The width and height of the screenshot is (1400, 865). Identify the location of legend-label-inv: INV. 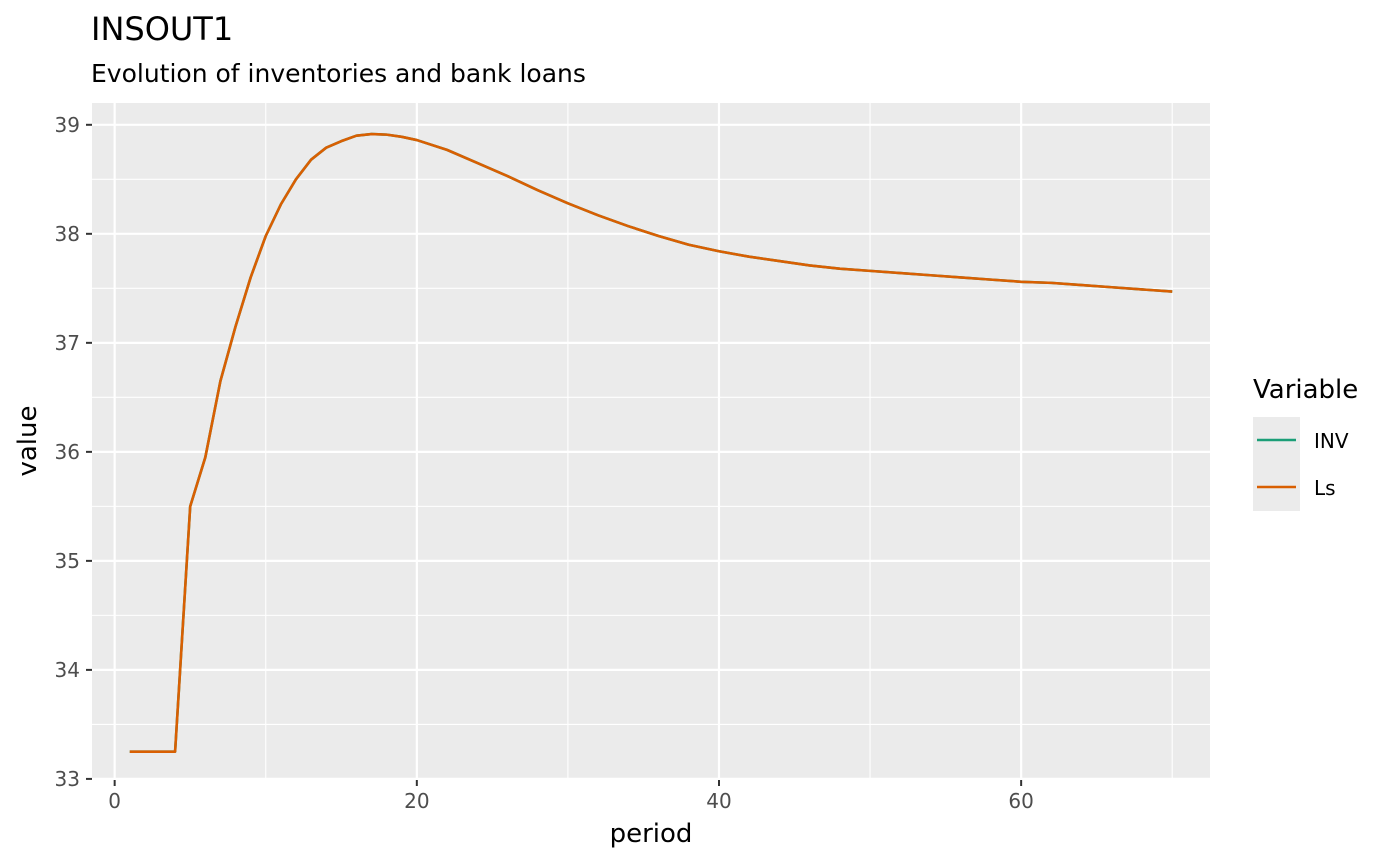
(1331, 441).